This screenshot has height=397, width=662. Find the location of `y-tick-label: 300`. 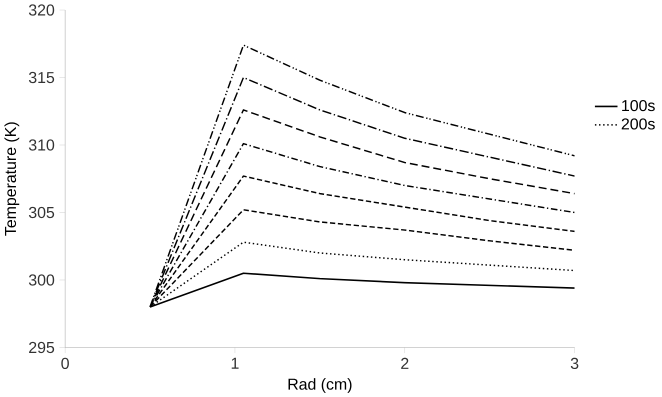

y-tick-label: 300 is located at coordinates (41, 280).